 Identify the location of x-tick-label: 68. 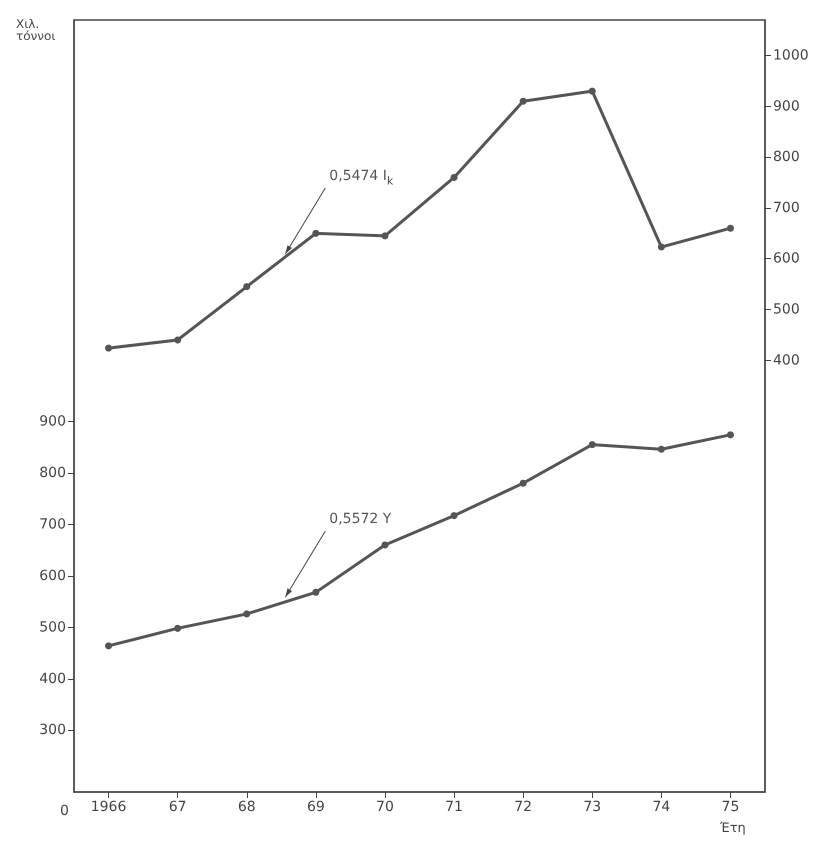
(247, 807).